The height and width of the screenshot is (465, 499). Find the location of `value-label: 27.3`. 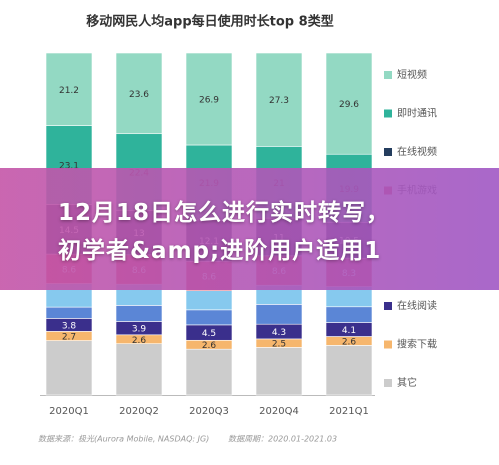

value-label: 27.3 is located at coordinates (279, 101).